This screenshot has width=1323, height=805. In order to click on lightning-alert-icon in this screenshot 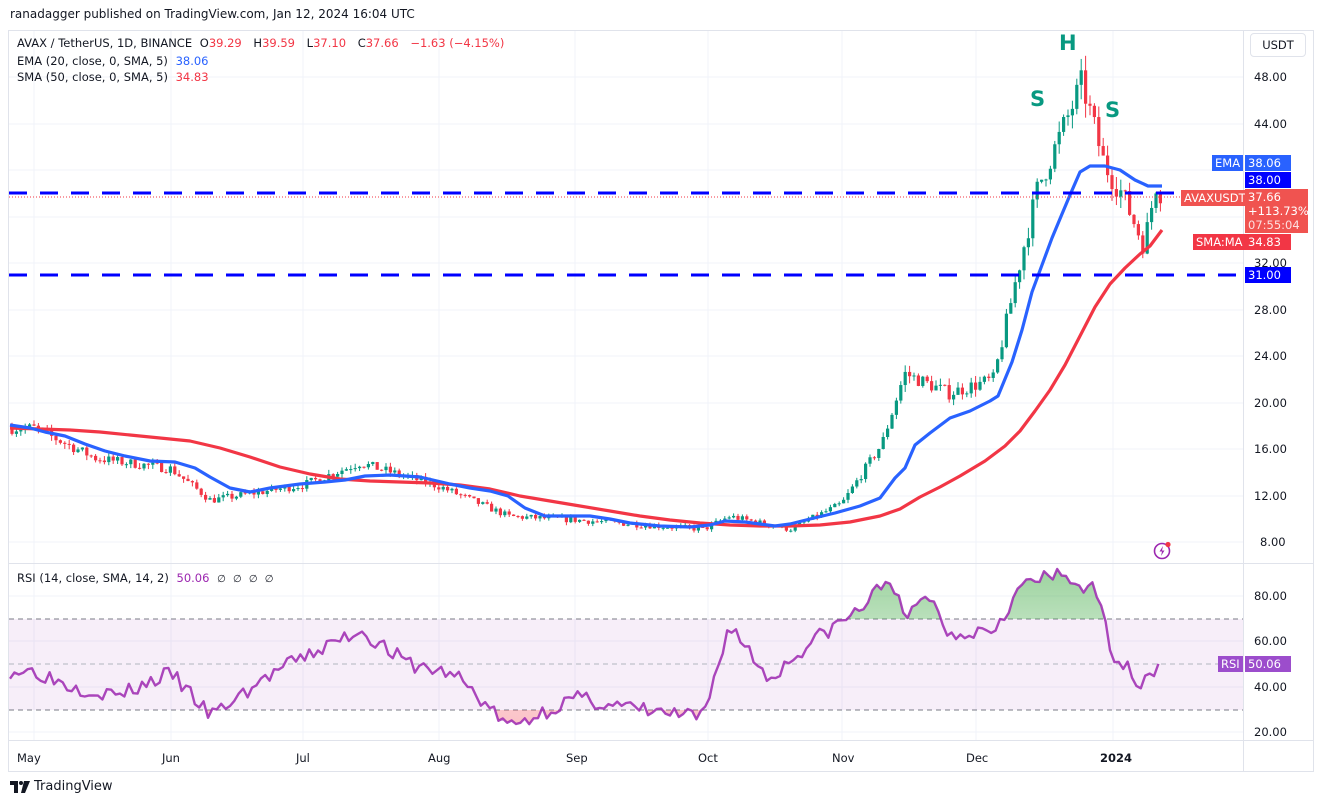, I will do `click(1162, 550)`.